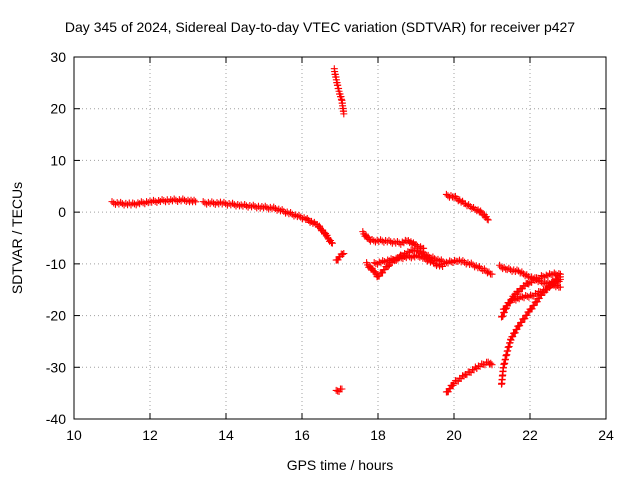 The height and width of the screenshot is (480, 640). What do you see at coordinates (606, 435) in the screenshot?
I see `x-tick-label: 24` at bounding box center [606, 435].